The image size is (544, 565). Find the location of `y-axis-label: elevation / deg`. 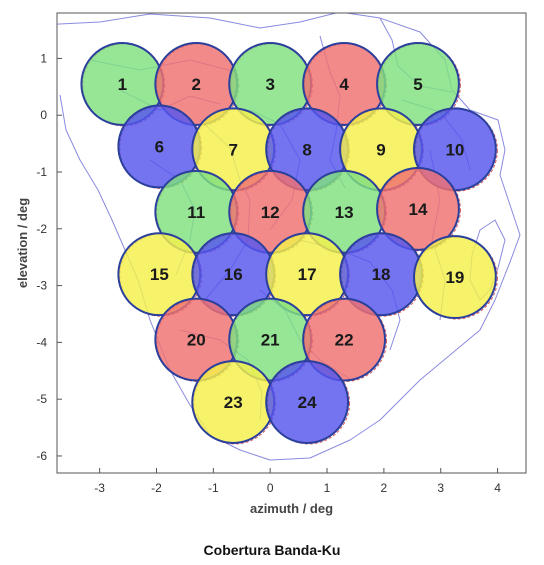

y-axis-label: elevation / deg is located at coordinates (22, 243).